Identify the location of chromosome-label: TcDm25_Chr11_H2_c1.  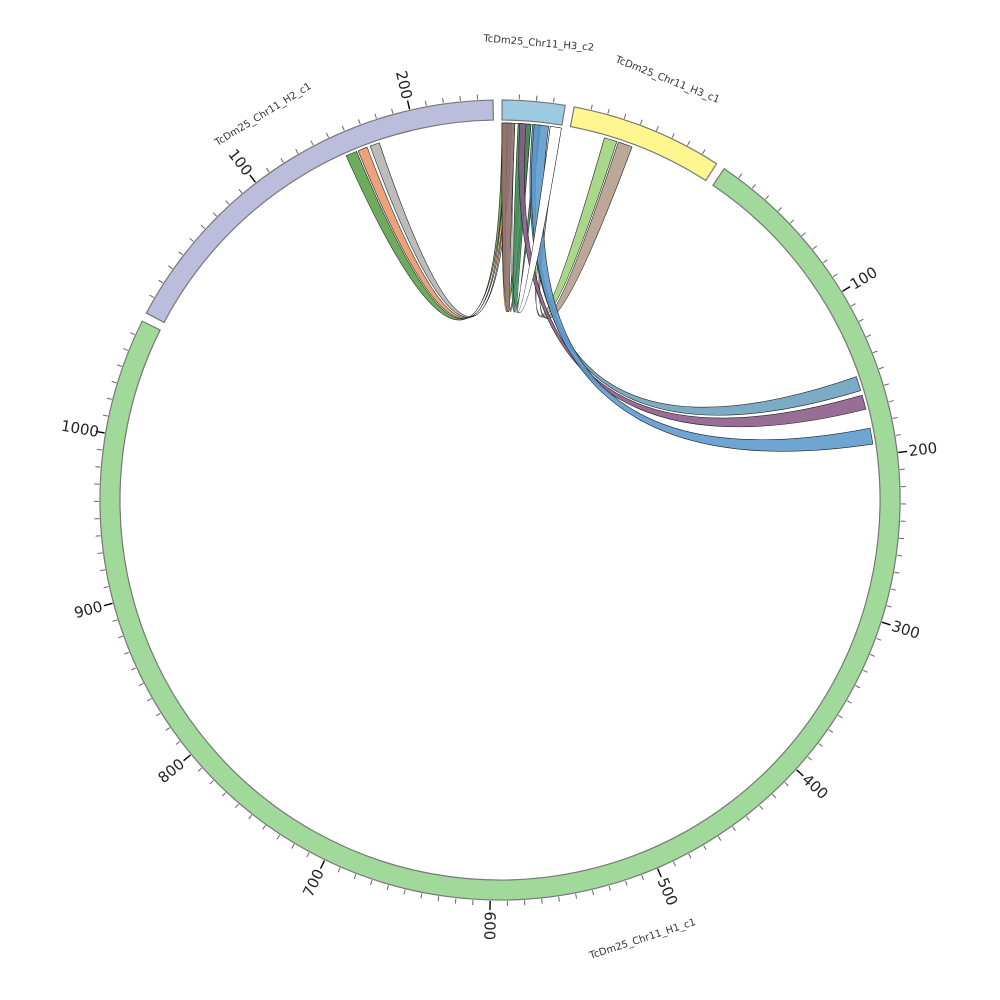
(262, 115).